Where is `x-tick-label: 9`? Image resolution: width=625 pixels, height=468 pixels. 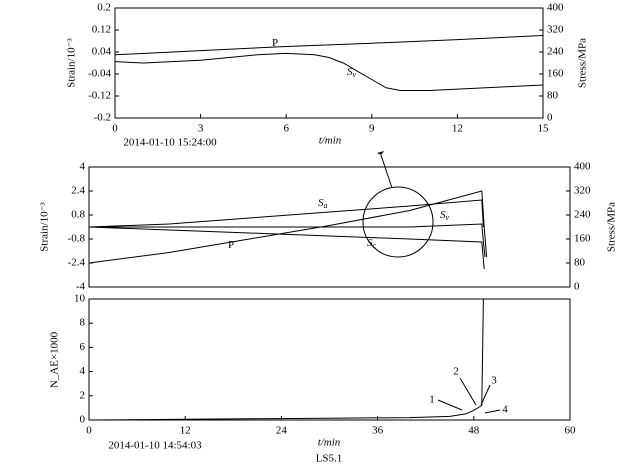
x-tick-label: 9 is located at coordinates (372, 129).